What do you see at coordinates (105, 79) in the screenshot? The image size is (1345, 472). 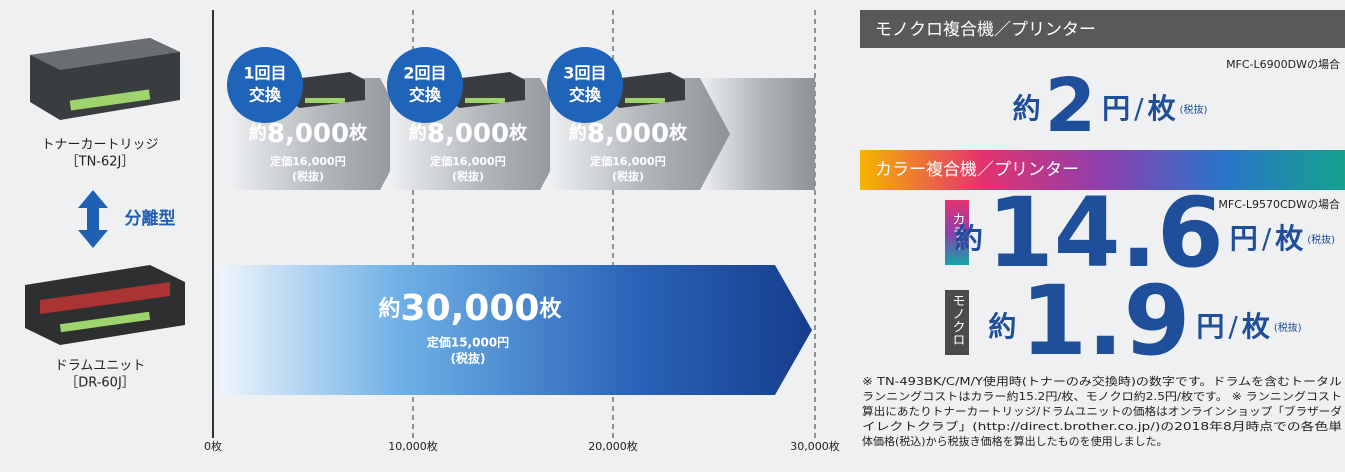 I see `toner-image` at bounding box center [105, 79].